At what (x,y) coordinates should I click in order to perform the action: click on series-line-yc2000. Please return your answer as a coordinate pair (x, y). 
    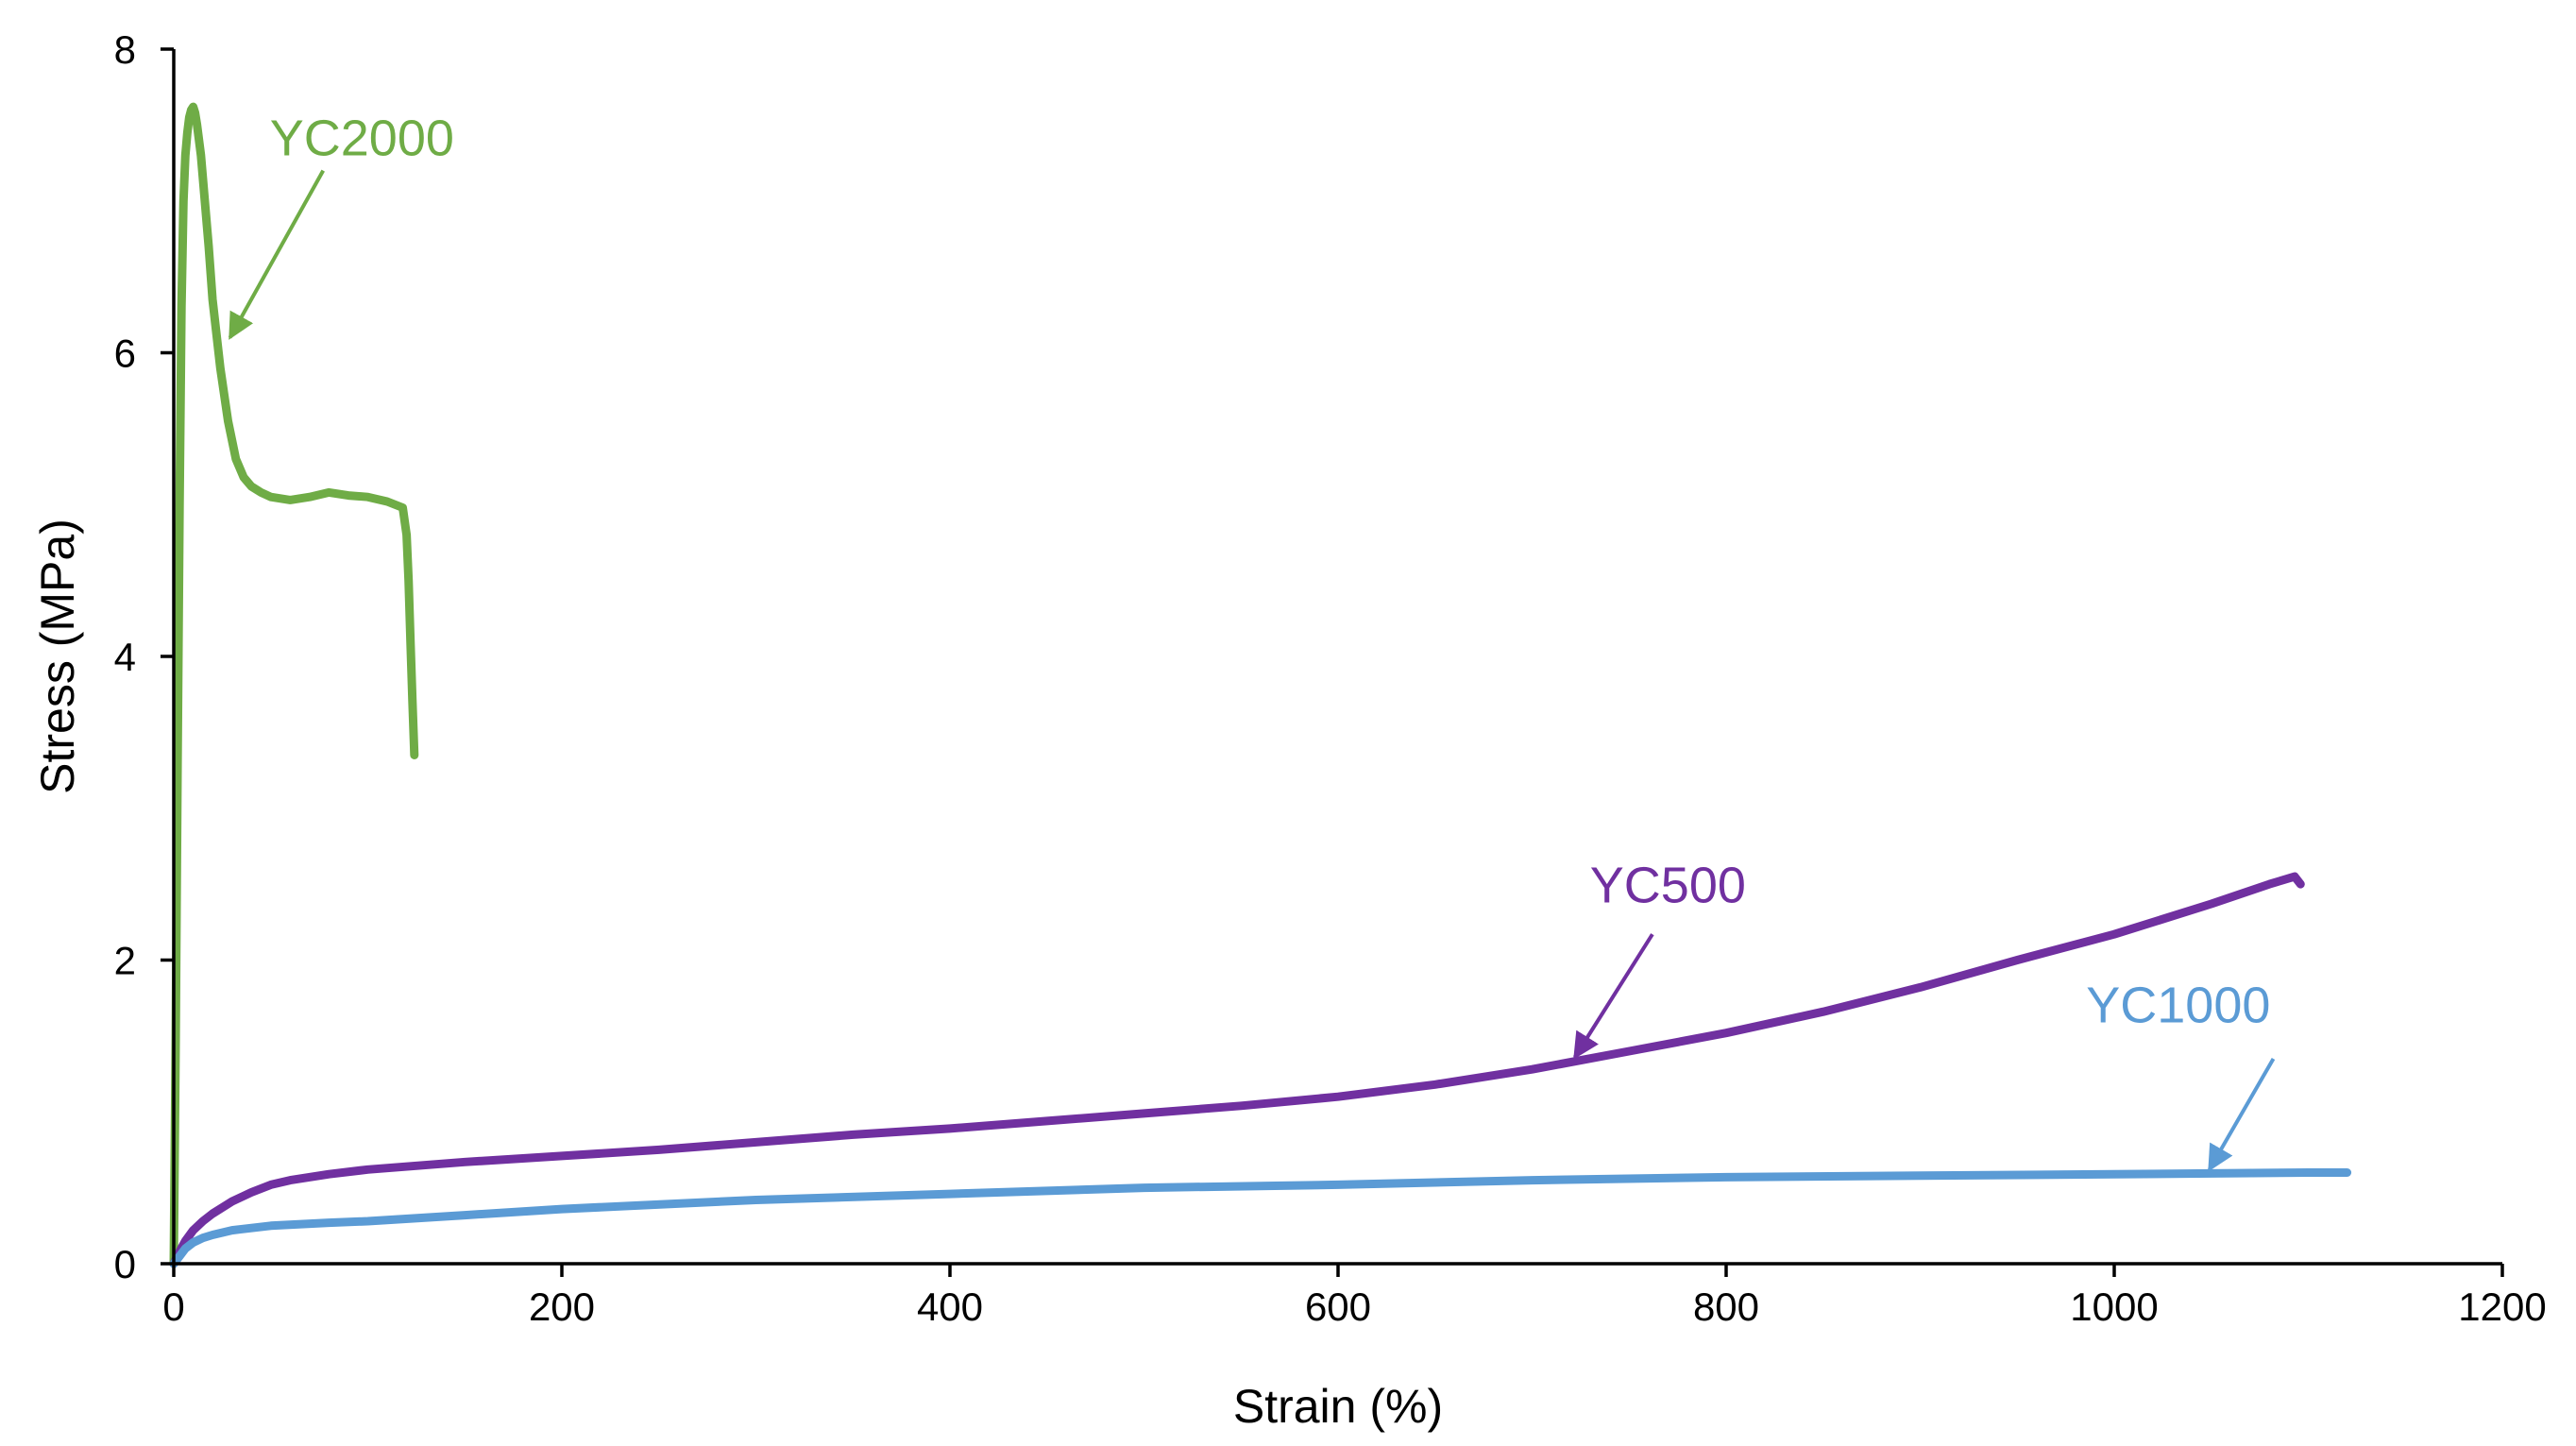
    Looking at the image, I should click on (294, 685).